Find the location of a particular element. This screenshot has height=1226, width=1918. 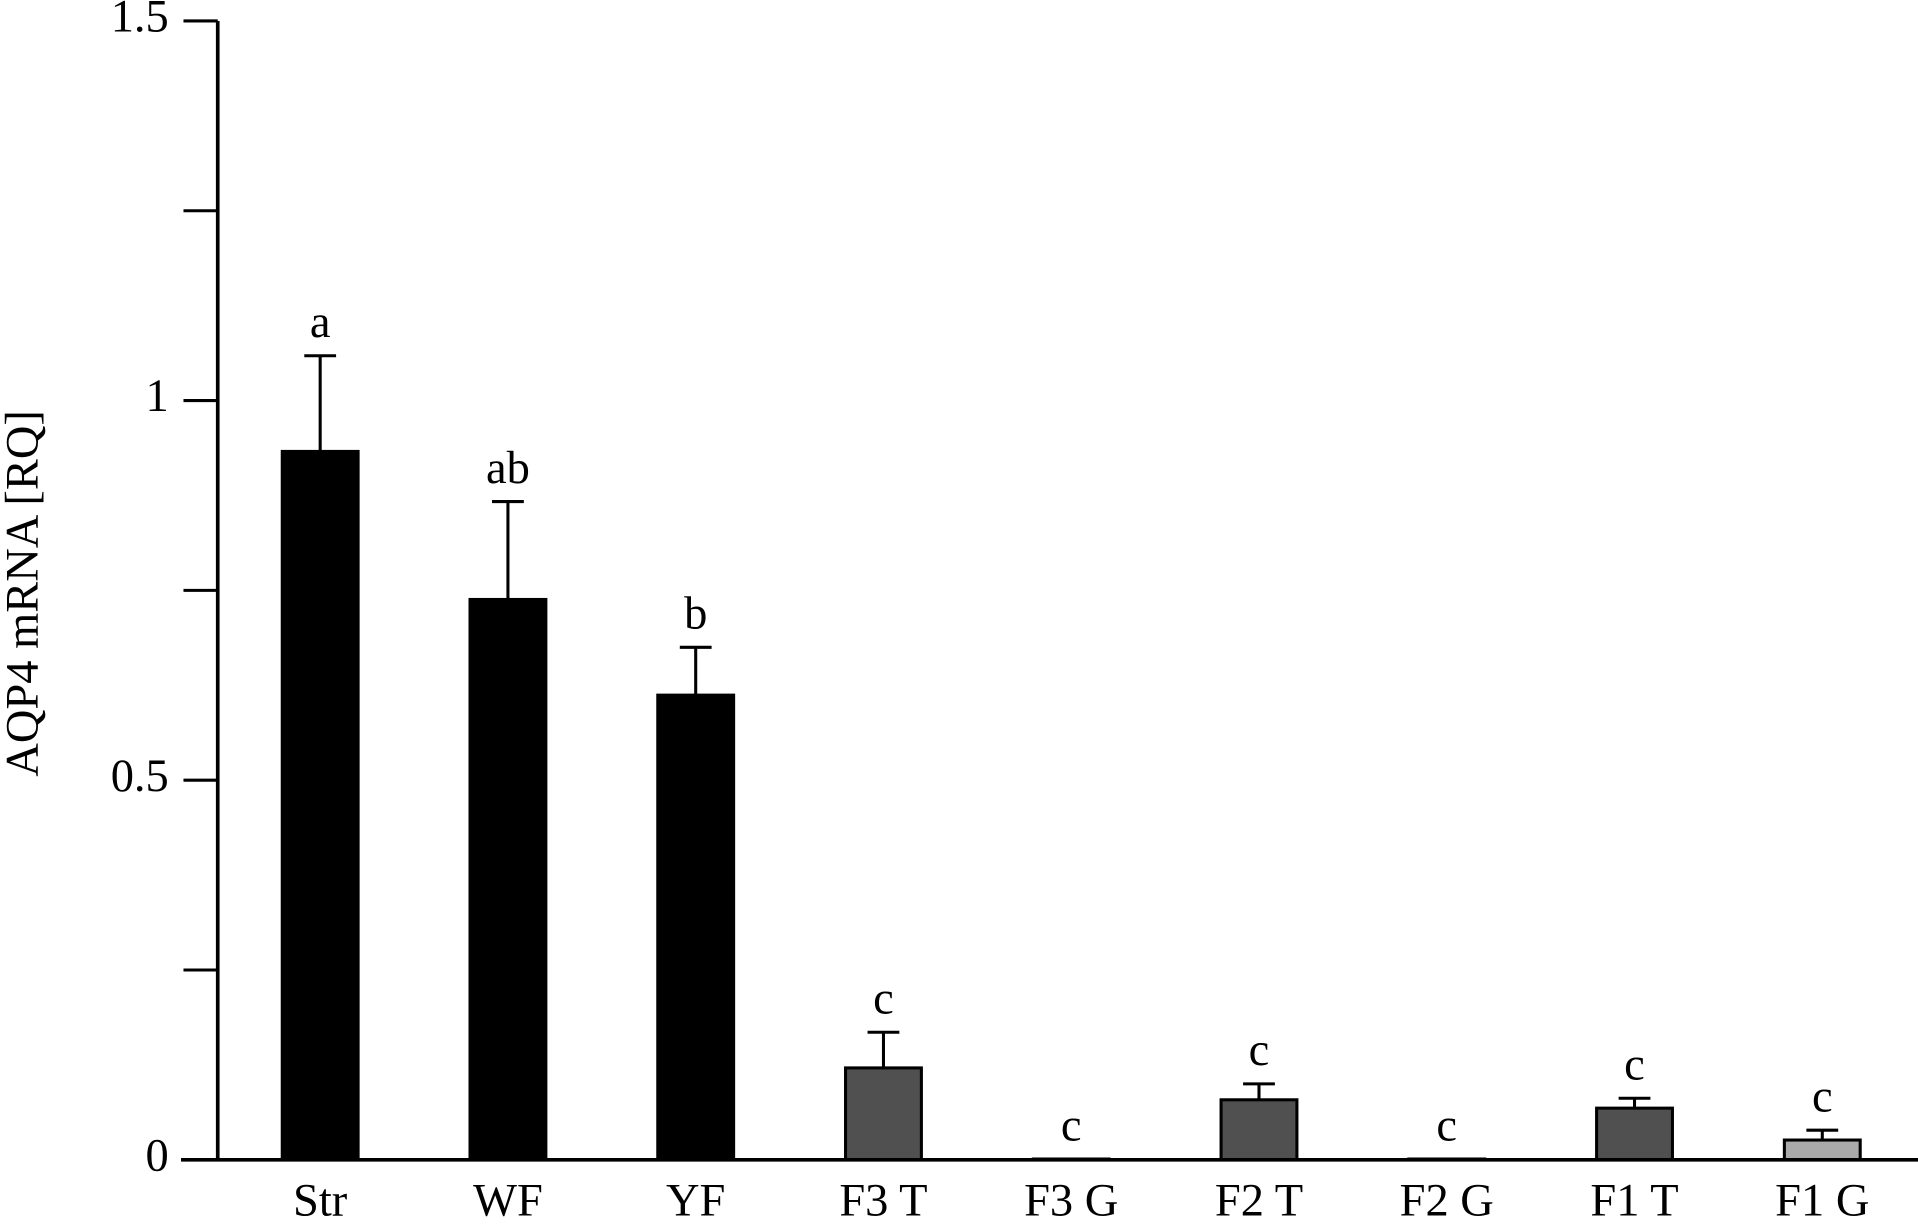

significance-letter: ab is located at coordinates (508, 468).